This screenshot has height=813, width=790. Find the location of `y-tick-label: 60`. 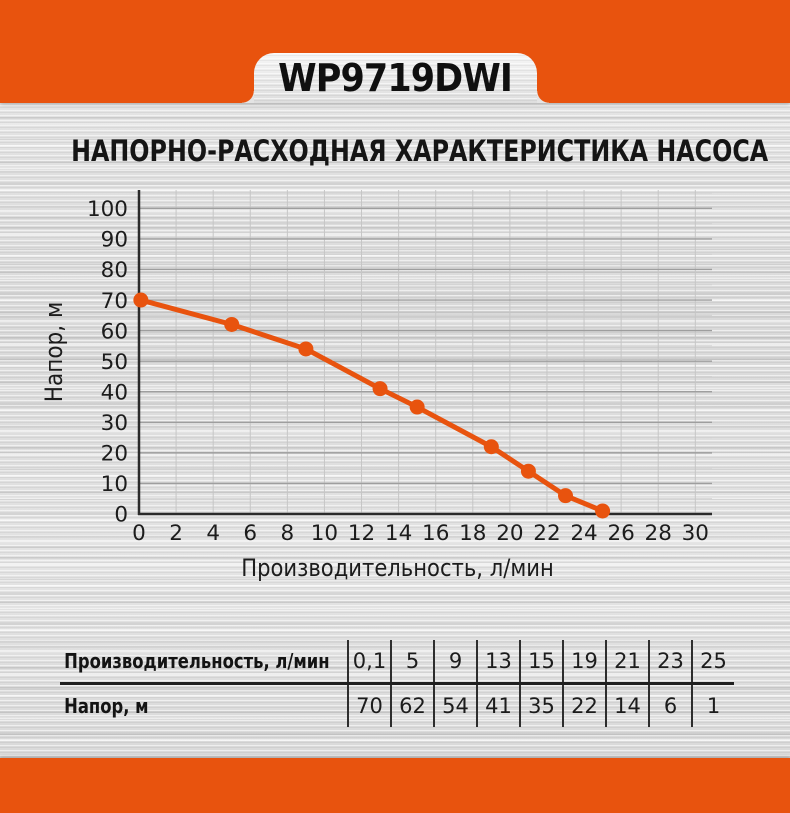

y-tick-label: 60 is located at coordinates (114, 331).